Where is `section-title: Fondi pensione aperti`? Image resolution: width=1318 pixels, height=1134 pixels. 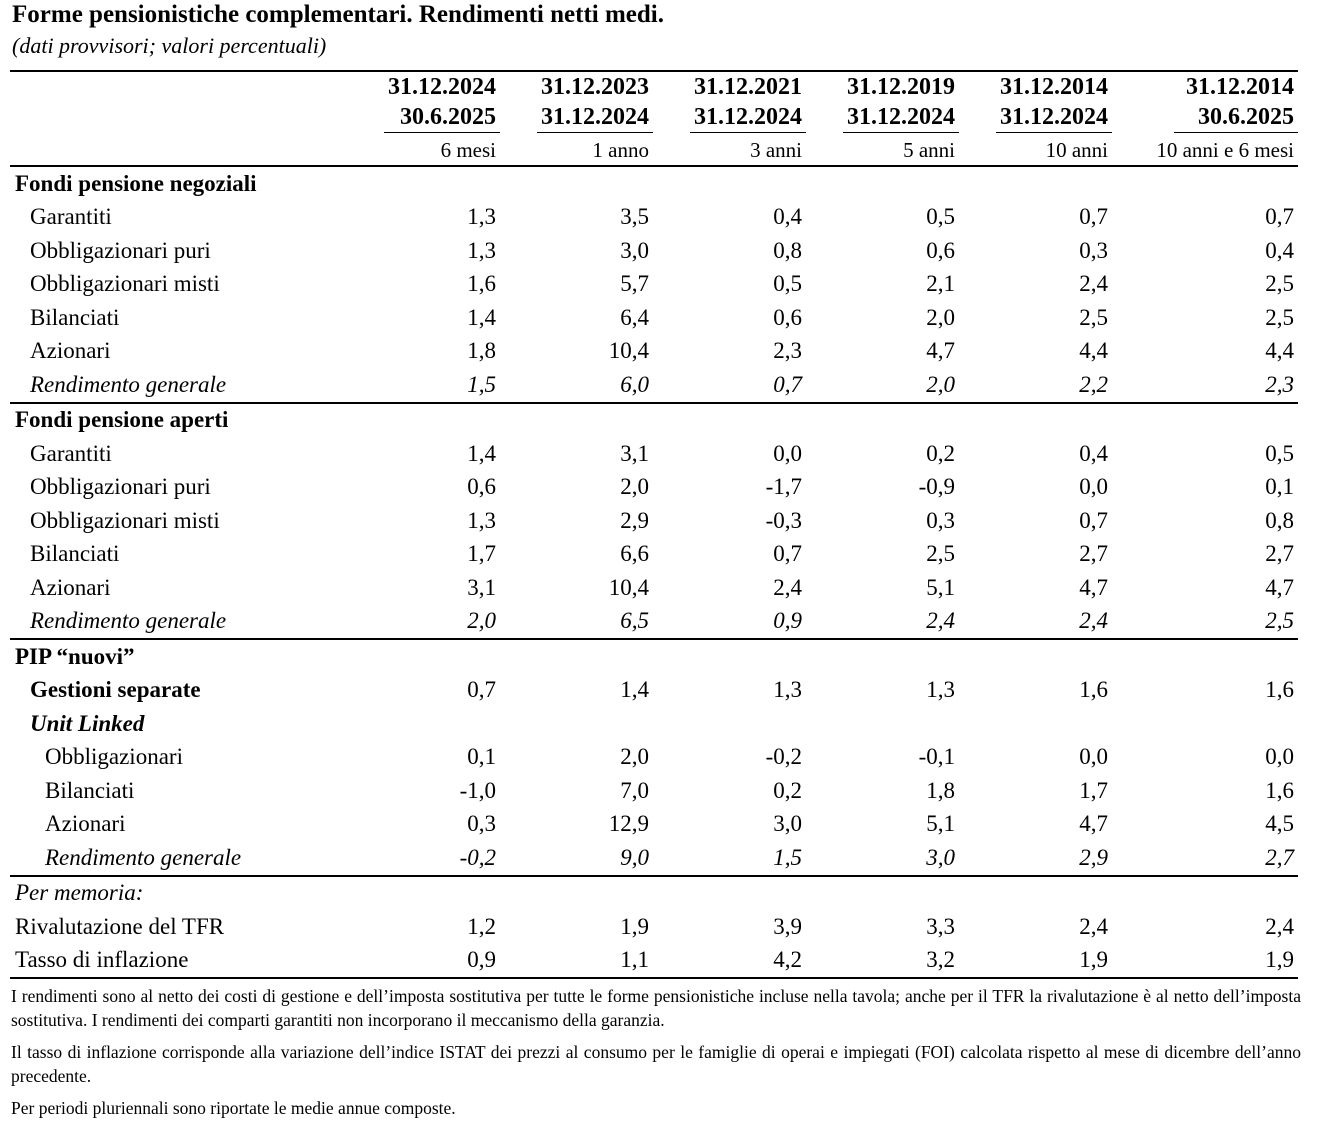
section-title: Fondi pensione aperti is located at coordinates (122, 420).